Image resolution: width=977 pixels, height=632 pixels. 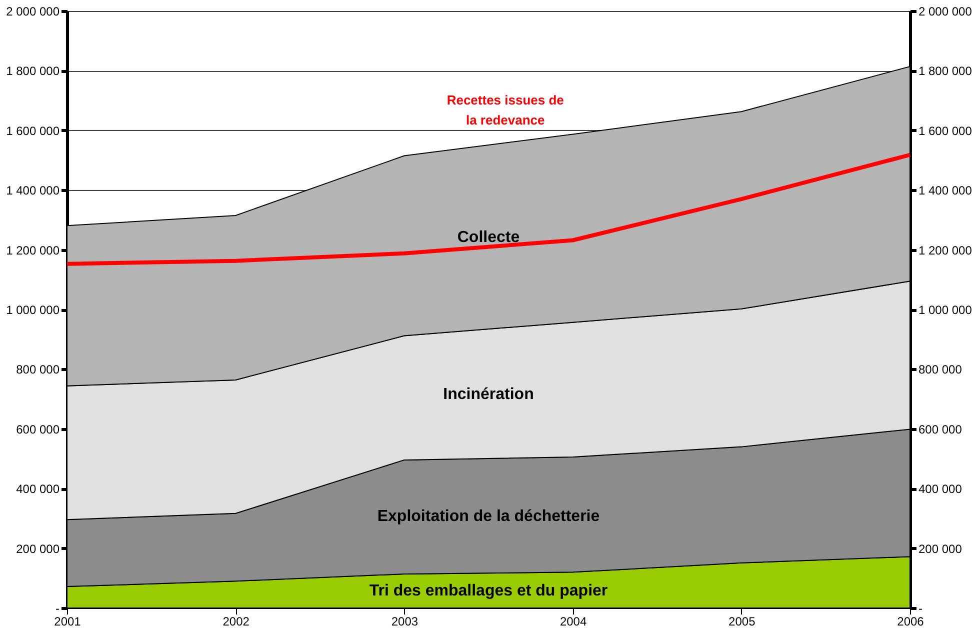 I want to click on series-label: Incinération, so click(x=488, y=394).